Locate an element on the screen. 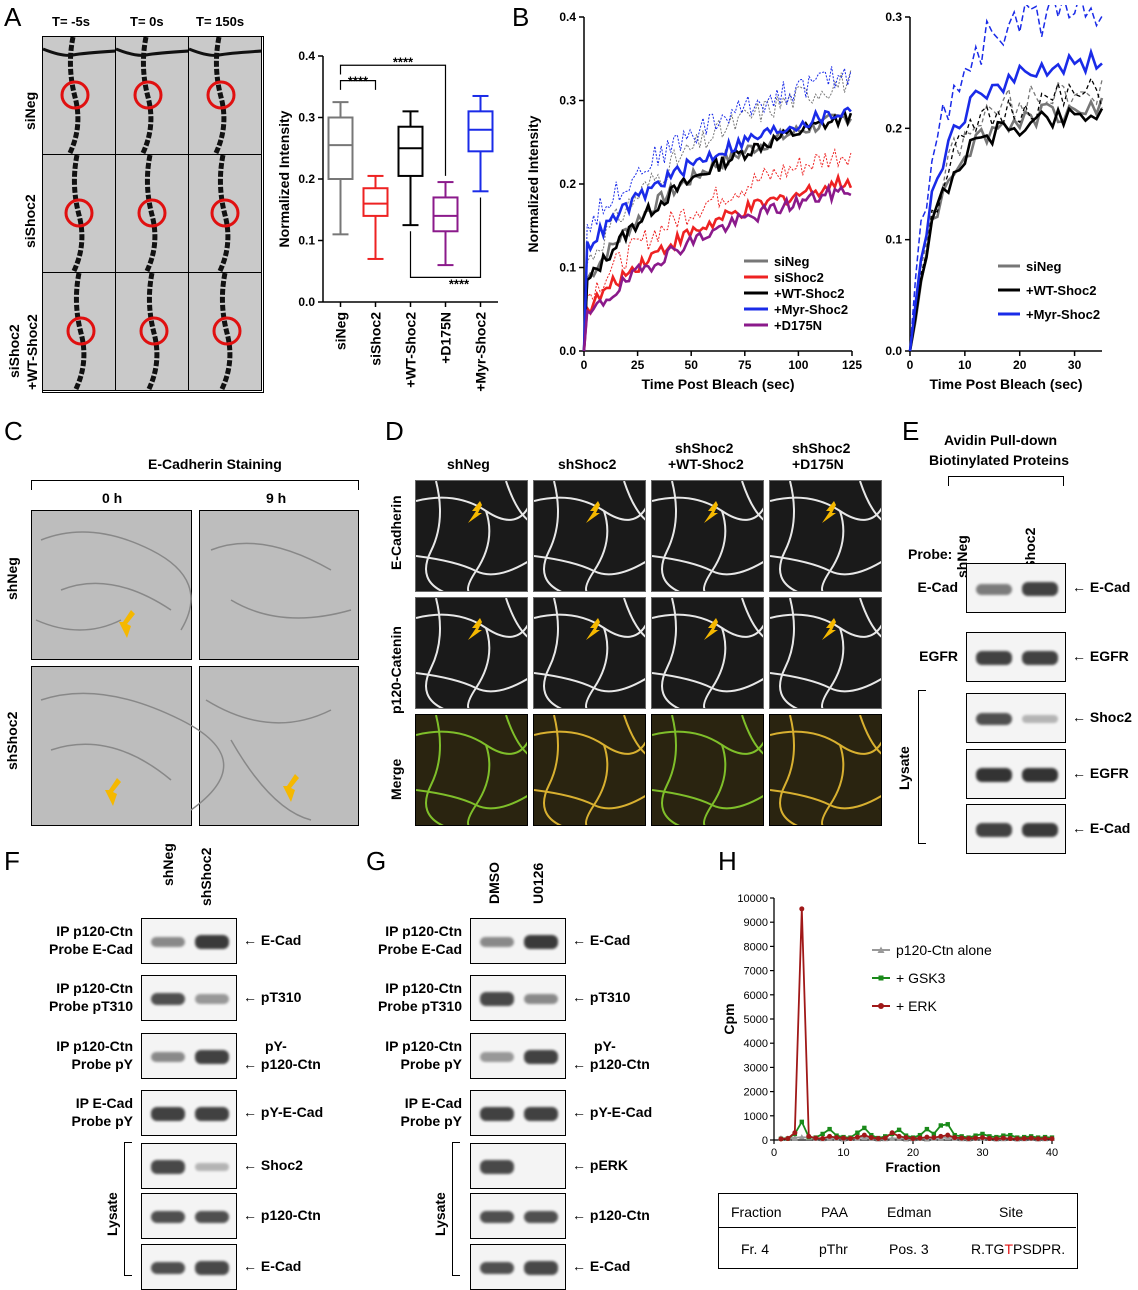 The image size is (1138, 1290). box-+Myr-Shoc2 is located at coordinates (480, 143).